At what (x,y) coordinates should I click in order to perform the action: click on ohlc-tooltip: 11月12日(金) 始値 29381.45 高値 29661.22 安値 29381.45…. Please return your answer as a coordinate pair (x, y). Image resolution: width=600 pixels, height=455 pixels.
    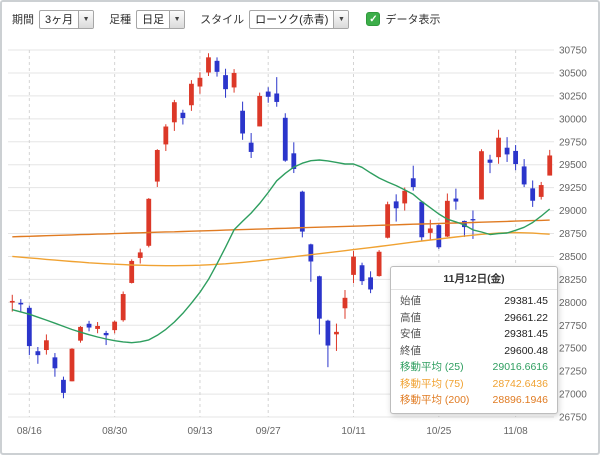
    Looking at the image, I should click on (474, 340).